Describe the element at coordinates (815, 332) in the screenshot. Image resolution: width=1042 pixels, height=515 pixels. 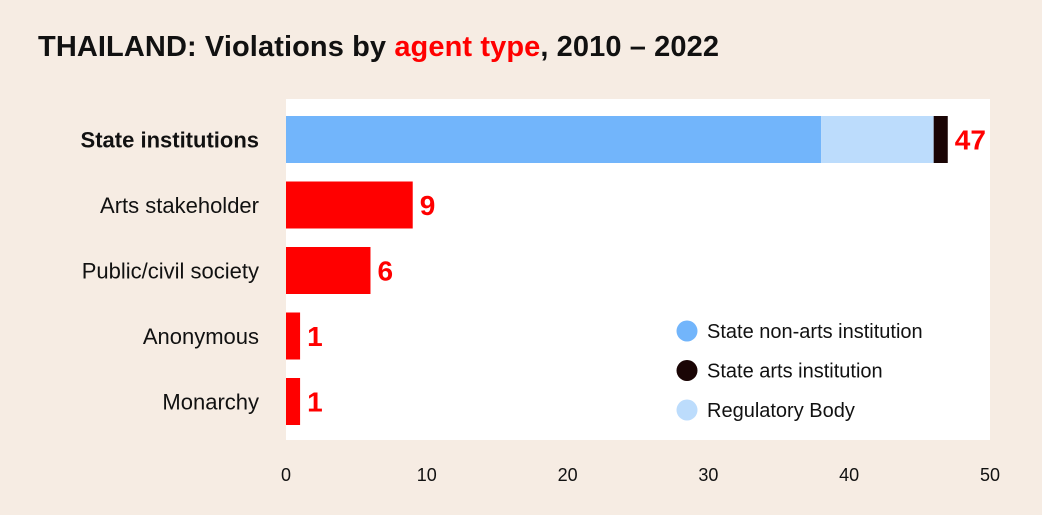
I see `legend-label: State non-arts institution` at that location.